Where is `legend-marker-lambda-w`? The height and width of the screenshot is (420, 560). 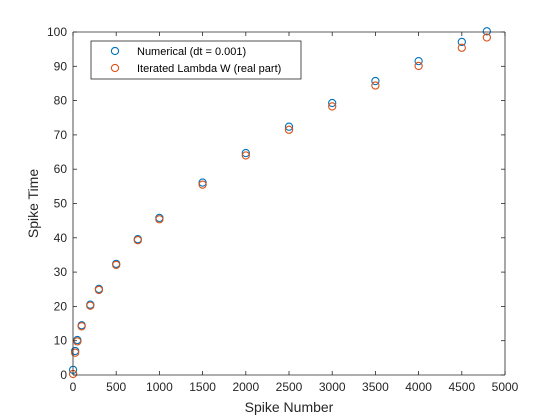 legend-marker-lambda-w is located at coordinates (115, 68).